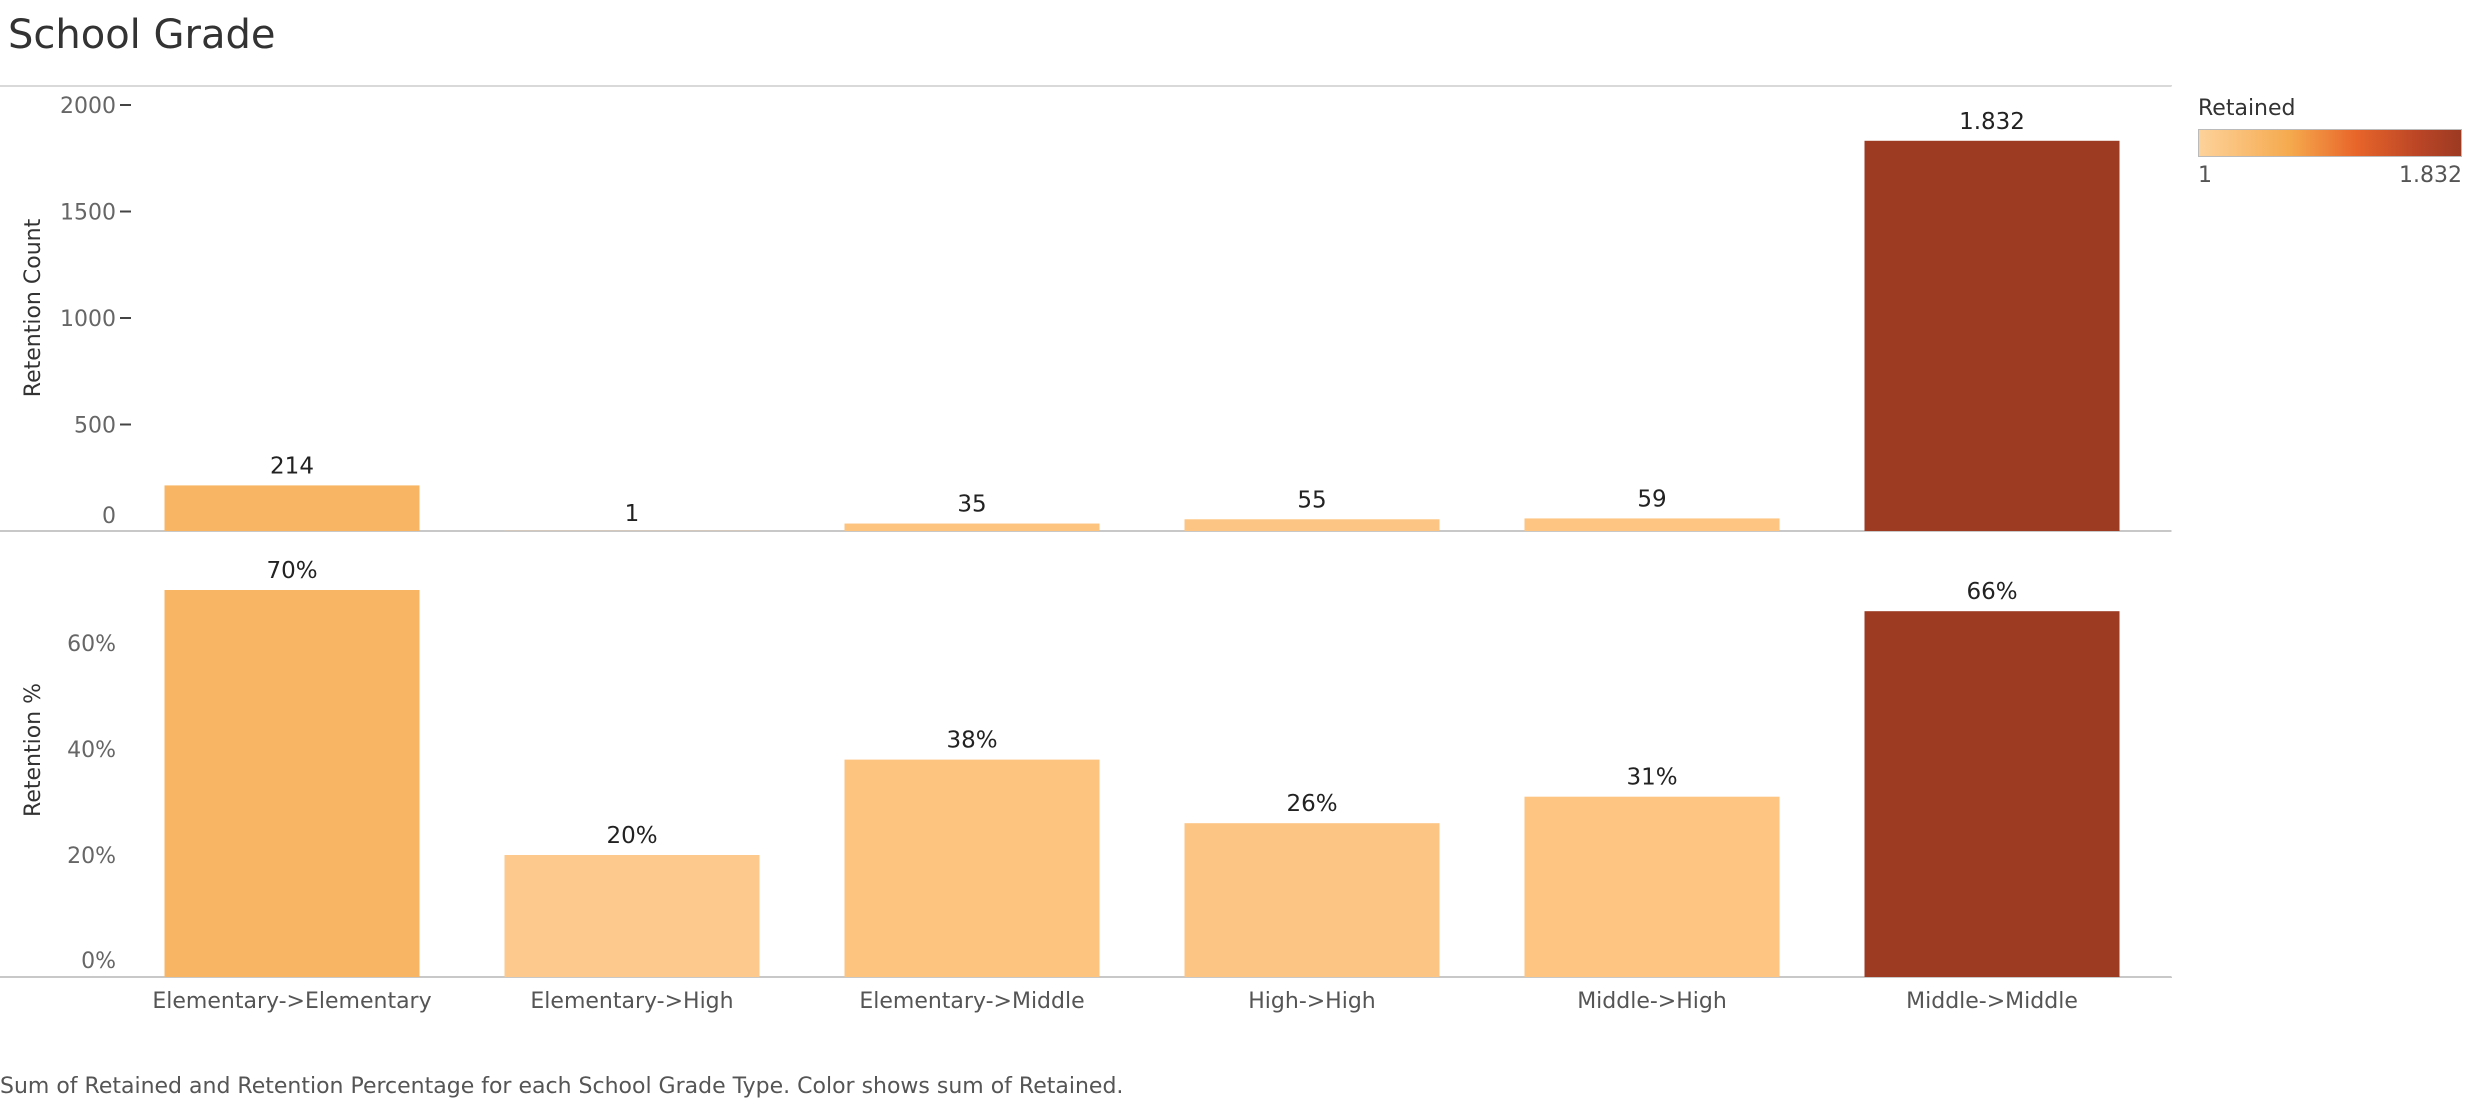  Describe the element at coordinates (291, 571) in the screenshot. I see `data-label-pct: 70%` at that location.